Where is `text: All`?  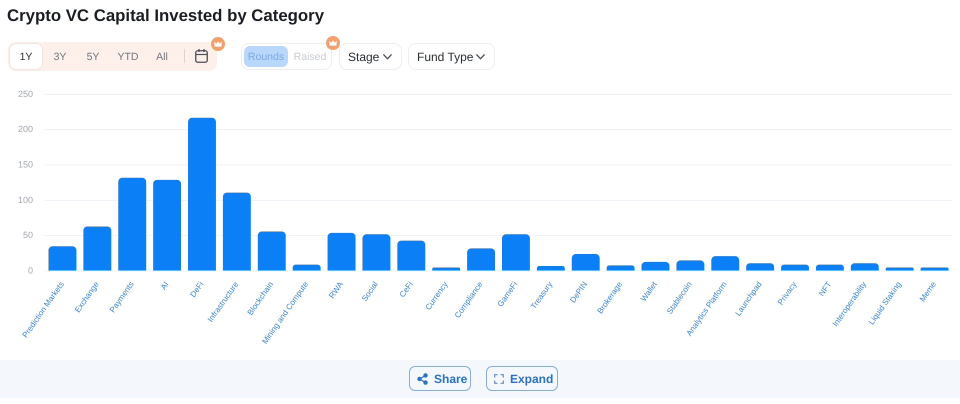 text: All is located at coordinates (162, 57).